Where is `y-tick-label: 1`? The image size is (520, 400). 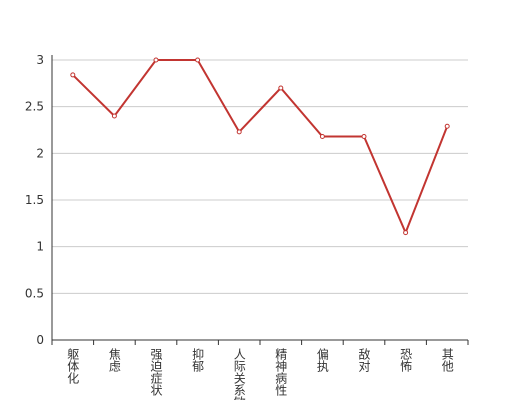
y-tick-label: 1 is located at coordinates (40, 247).